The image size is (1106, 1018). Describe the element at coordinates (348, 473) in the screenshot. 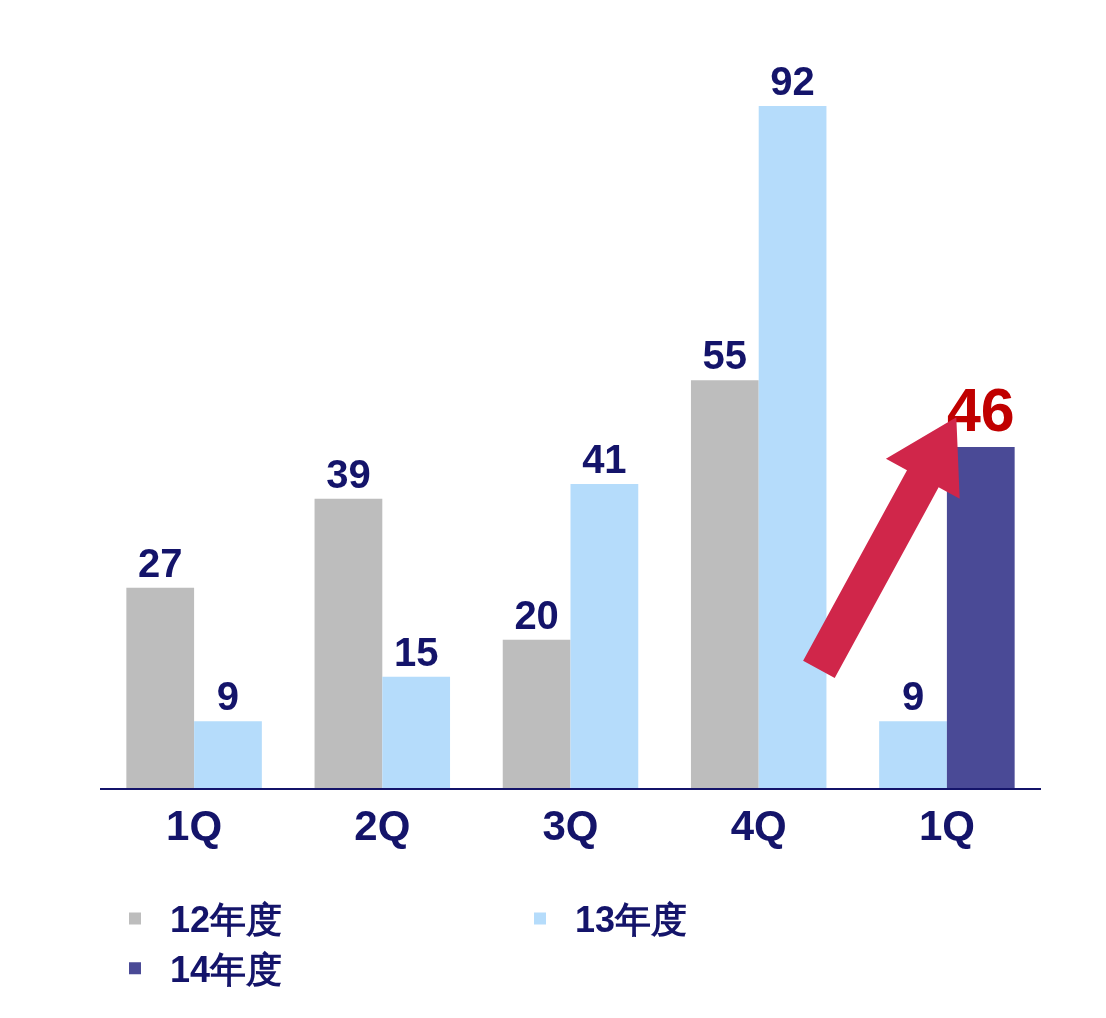

I see `data-label: 39` at that location.